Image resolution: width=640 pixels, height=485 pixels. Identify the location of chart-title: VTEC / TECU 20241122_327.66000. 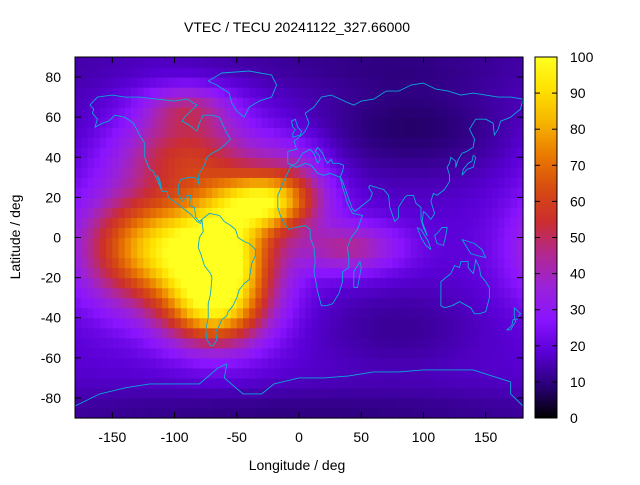
(297, 27).